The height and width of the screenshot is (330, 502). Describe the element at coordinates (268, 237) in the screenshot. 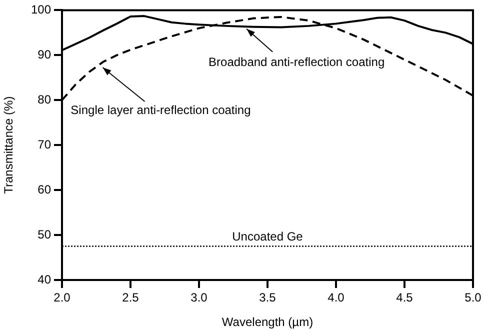

I see `annotation: Uncoated Ge` at that location.